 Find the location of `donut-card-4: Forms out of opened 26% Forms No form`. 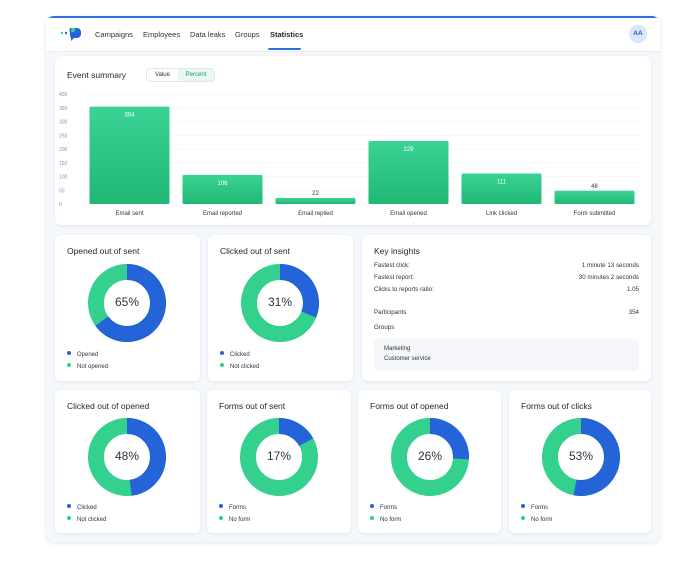

donut-card-4: Forms out of opened 26% Forms No form is located at coordinates (429, 461).